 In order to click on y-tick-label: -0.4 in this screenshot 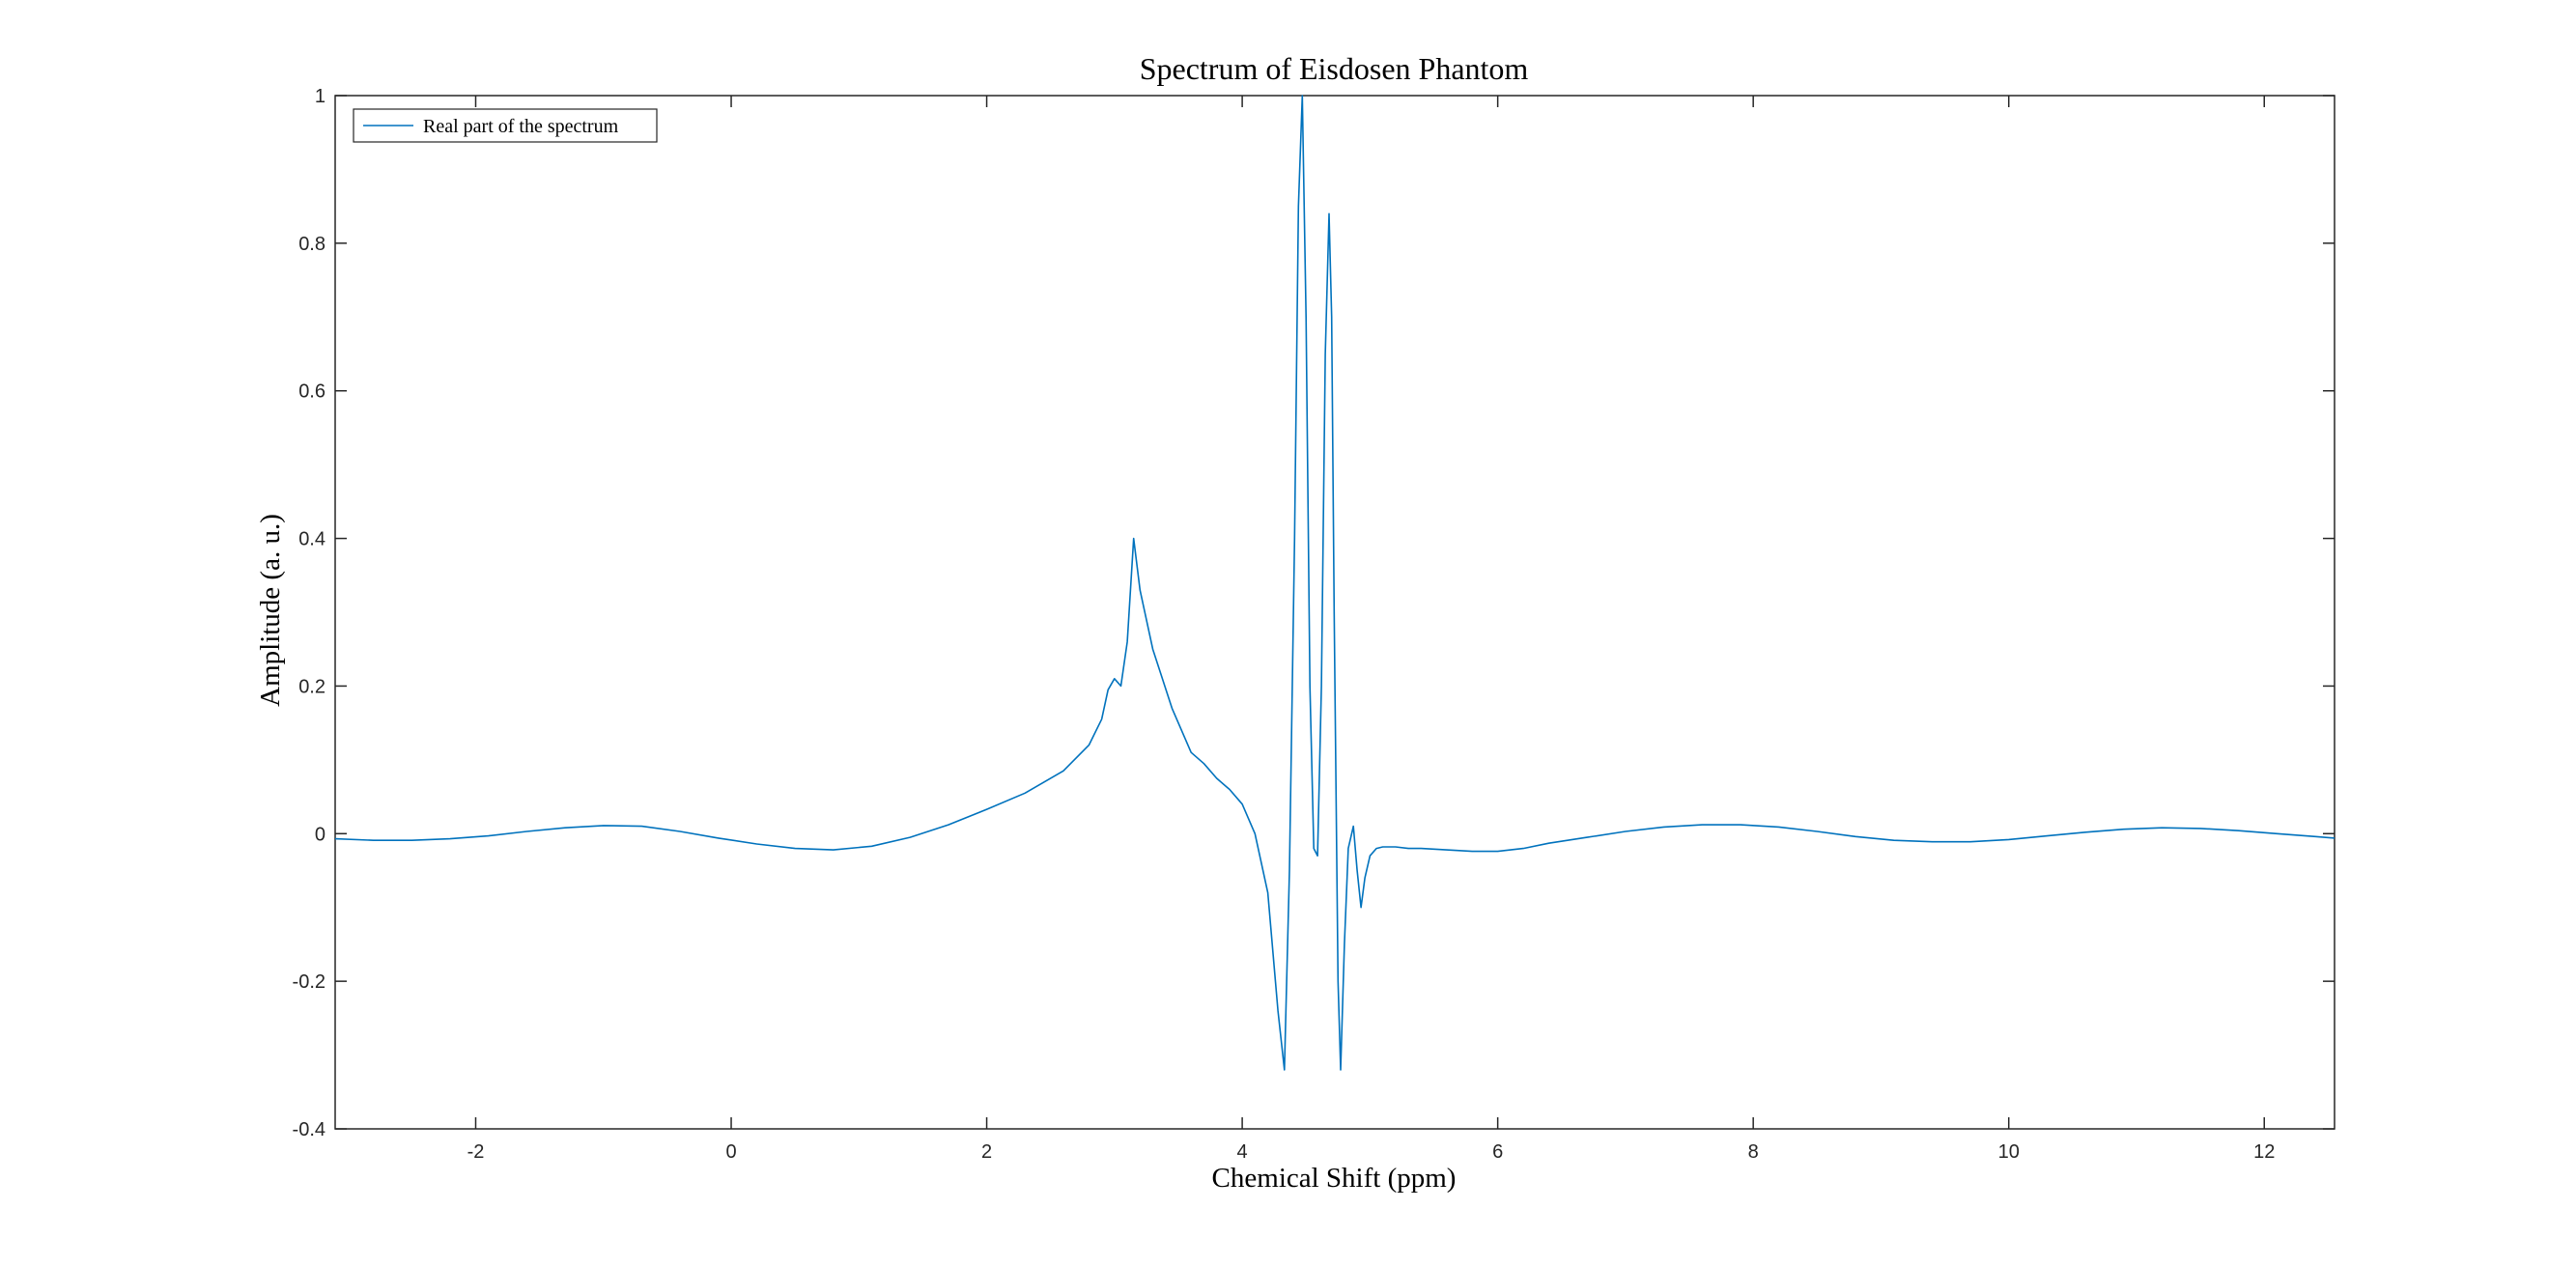, I will do `click(309, 1129)`.